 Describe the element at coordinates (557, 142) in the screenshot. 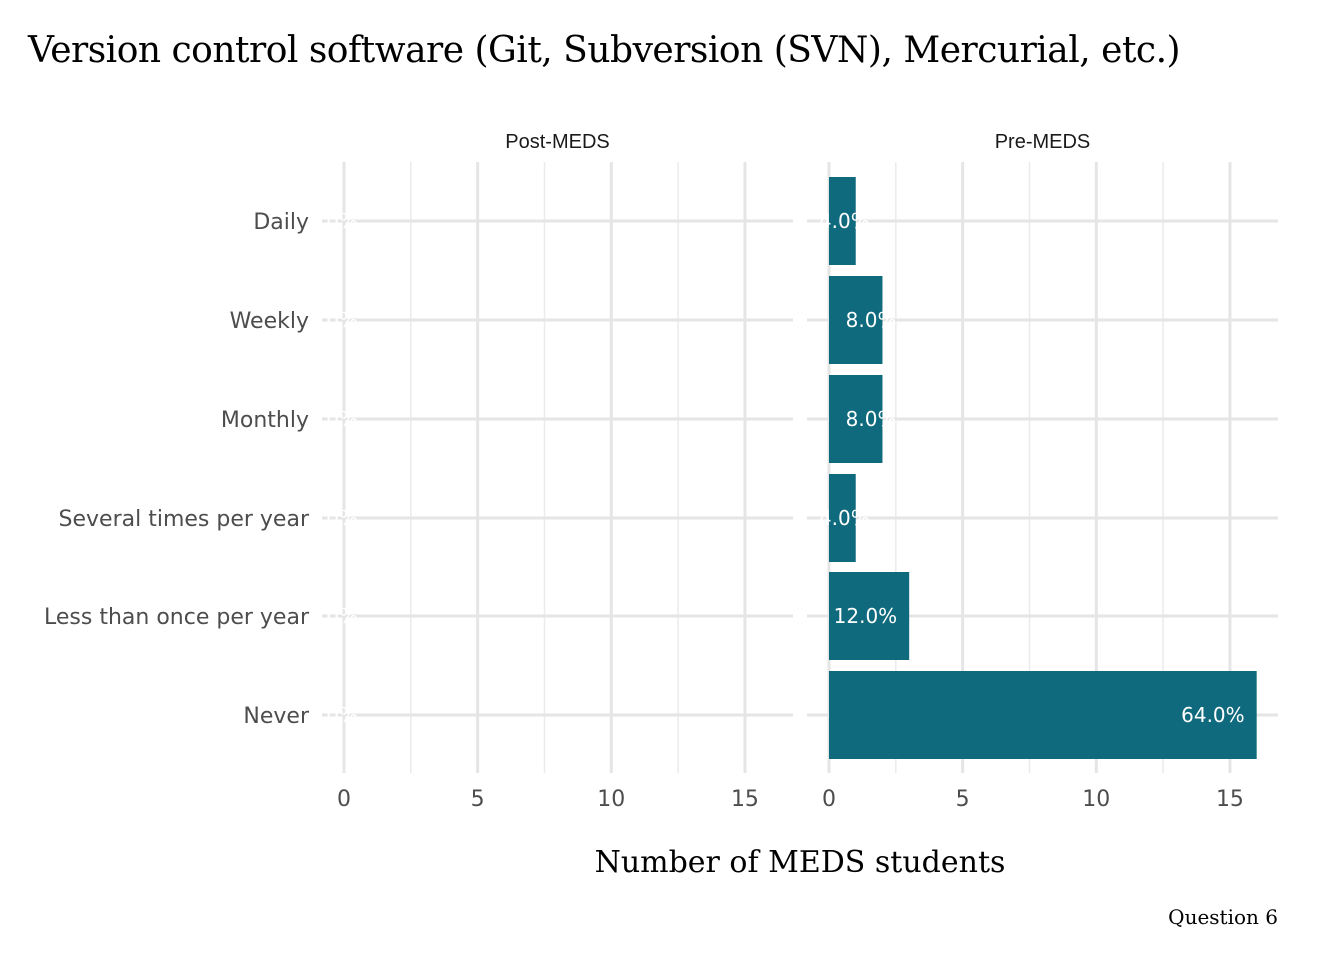

I see `facet-label: Post-MEDS` at that location.